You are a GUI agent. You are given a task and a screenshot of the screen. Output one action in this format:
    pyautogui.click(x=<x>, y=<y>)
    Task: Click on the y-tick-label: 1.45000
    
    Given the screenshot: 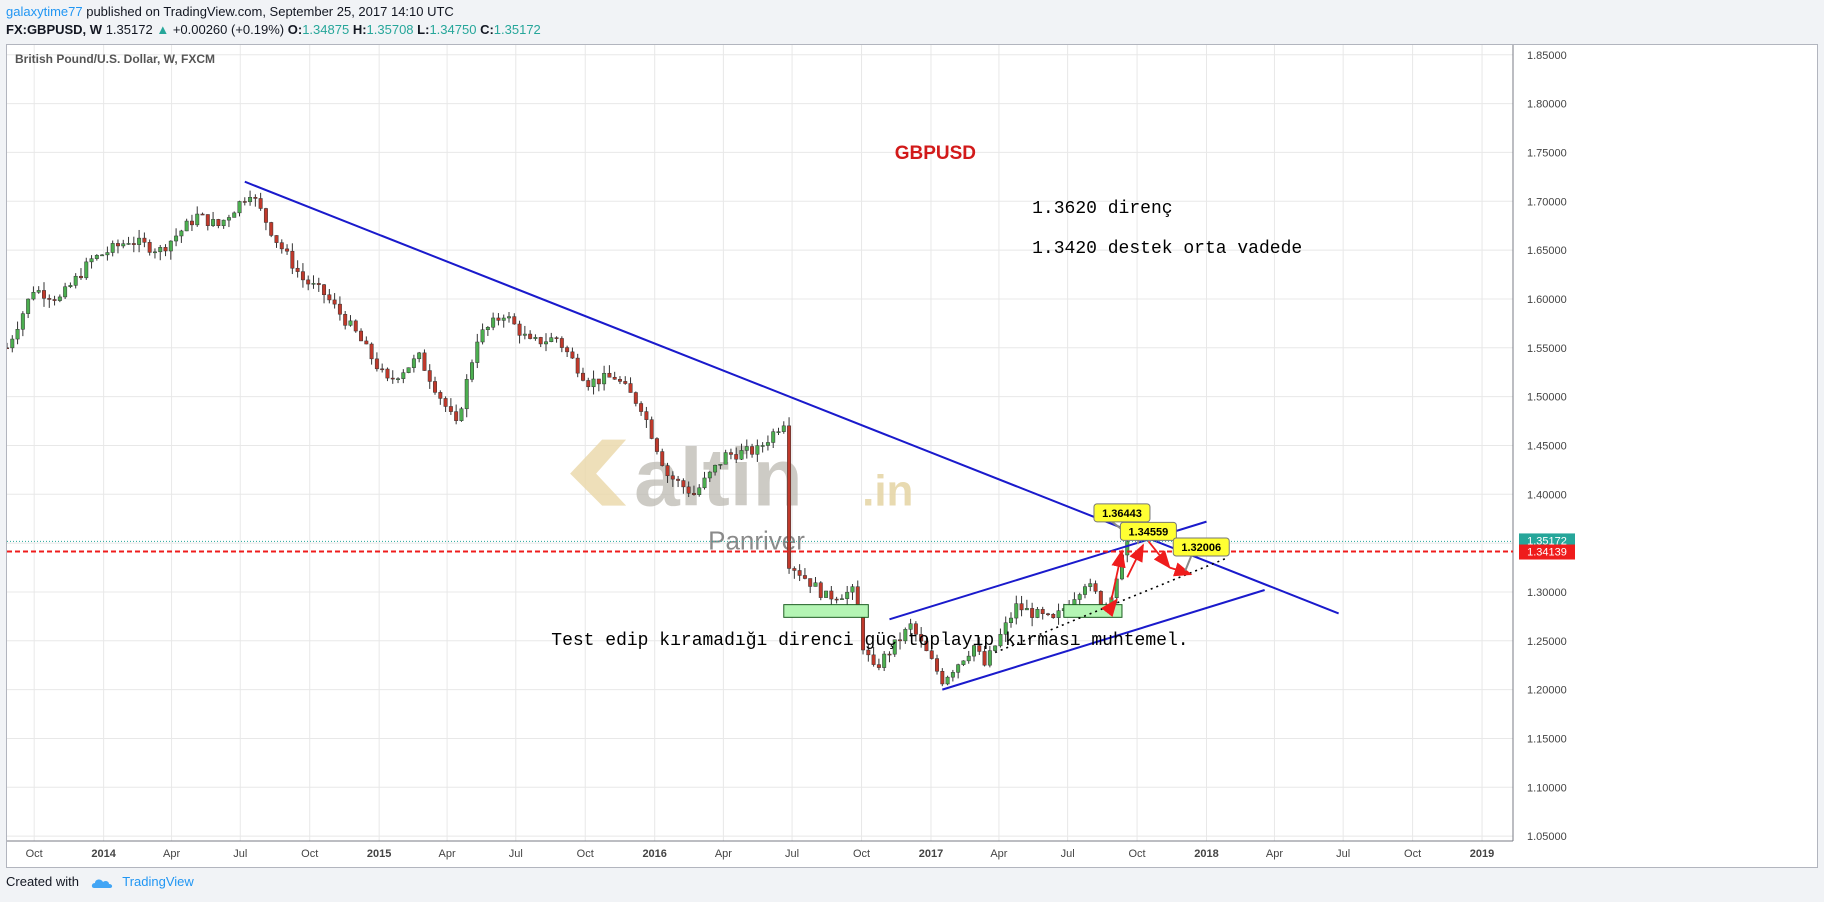 What is the action you would take?
    pyautogui.click(x=1547, y=446)
    